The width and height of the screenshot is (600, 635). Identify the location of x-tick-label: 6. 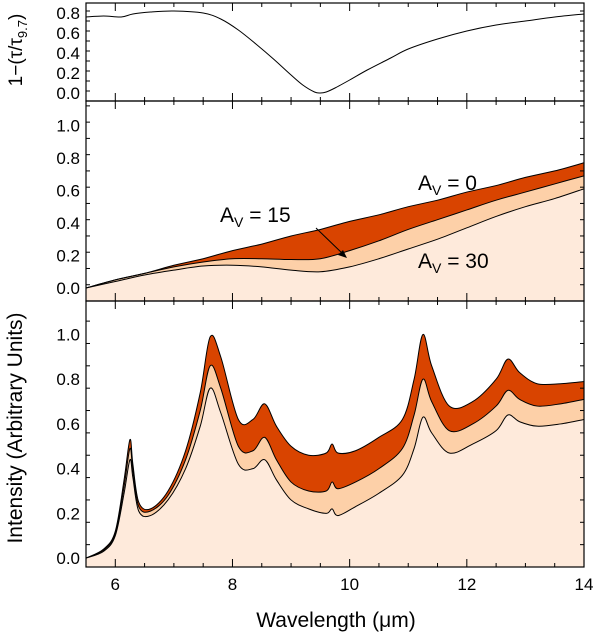
(115, 584).